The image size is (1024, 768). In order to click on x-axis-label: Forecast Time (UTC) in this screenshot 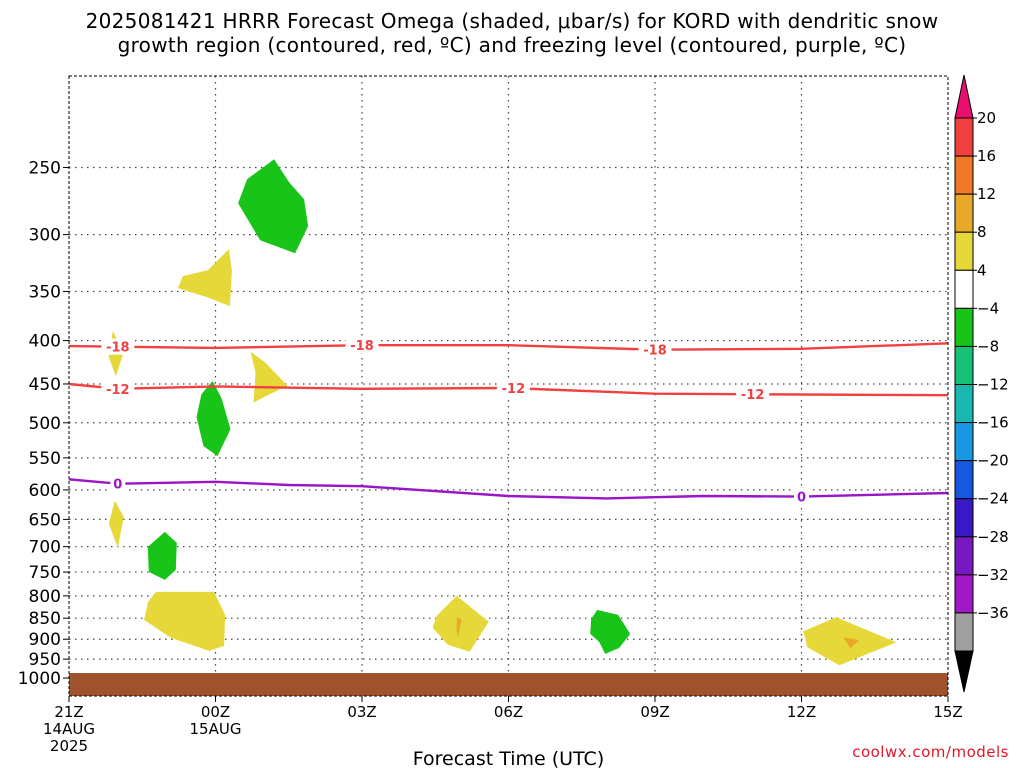, I will do `click(508, 758)`.